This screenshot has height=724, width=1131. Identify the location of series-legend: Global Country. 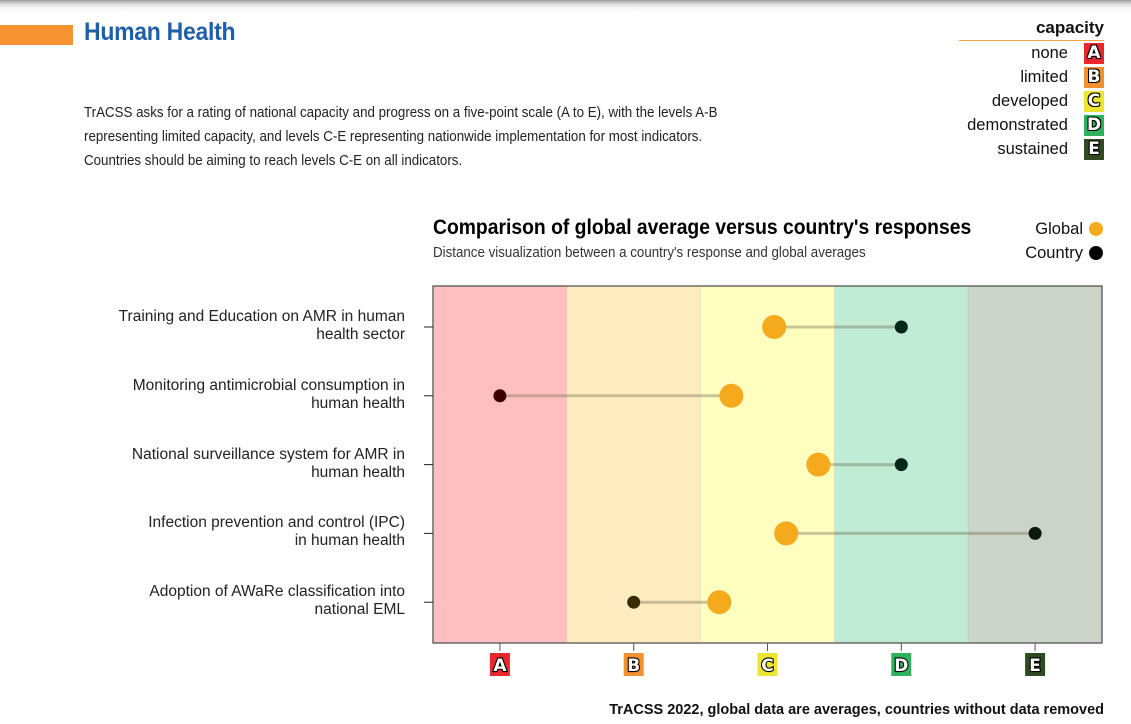
(1064, 241).